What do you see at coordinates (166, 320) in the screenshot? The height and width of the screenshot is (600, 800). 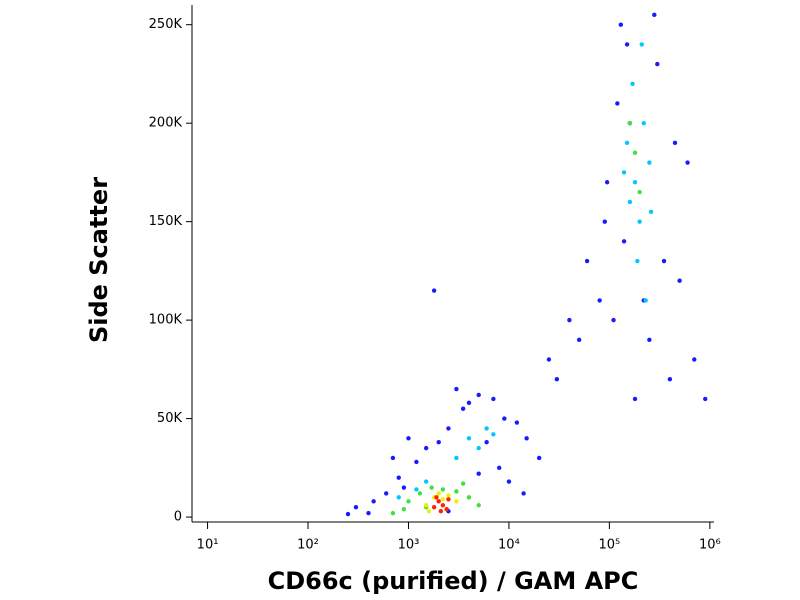 I see `y-tick-label: 100K` at bounding box center [166, 320].